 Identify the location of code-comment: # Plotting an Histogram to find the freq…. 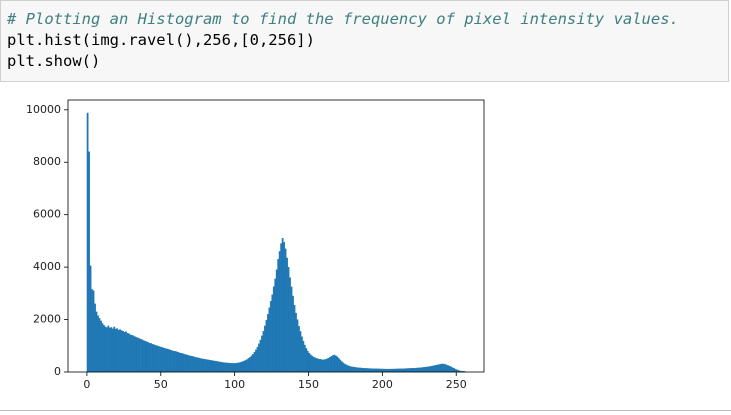
(343, 19).